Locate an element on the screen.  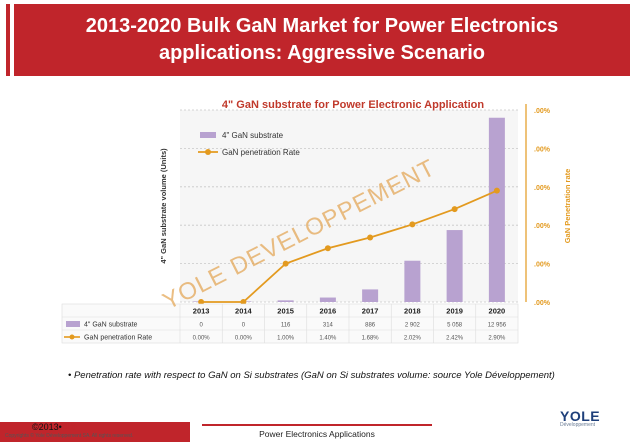
table-bar-swatch is located at coordinates (73, 324).